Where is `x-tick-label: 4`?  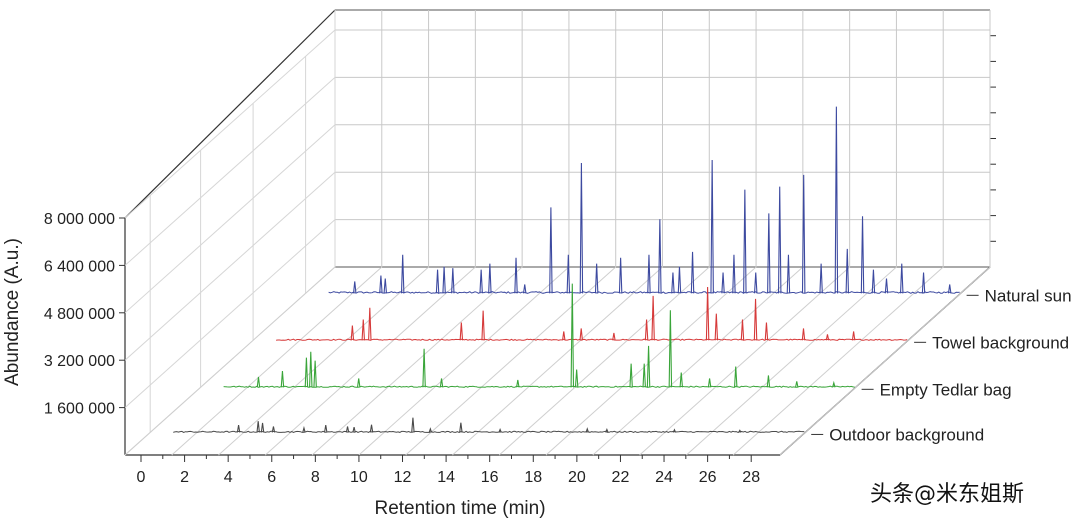 x-tick-label: 4 is located at coordinates (228, 477).